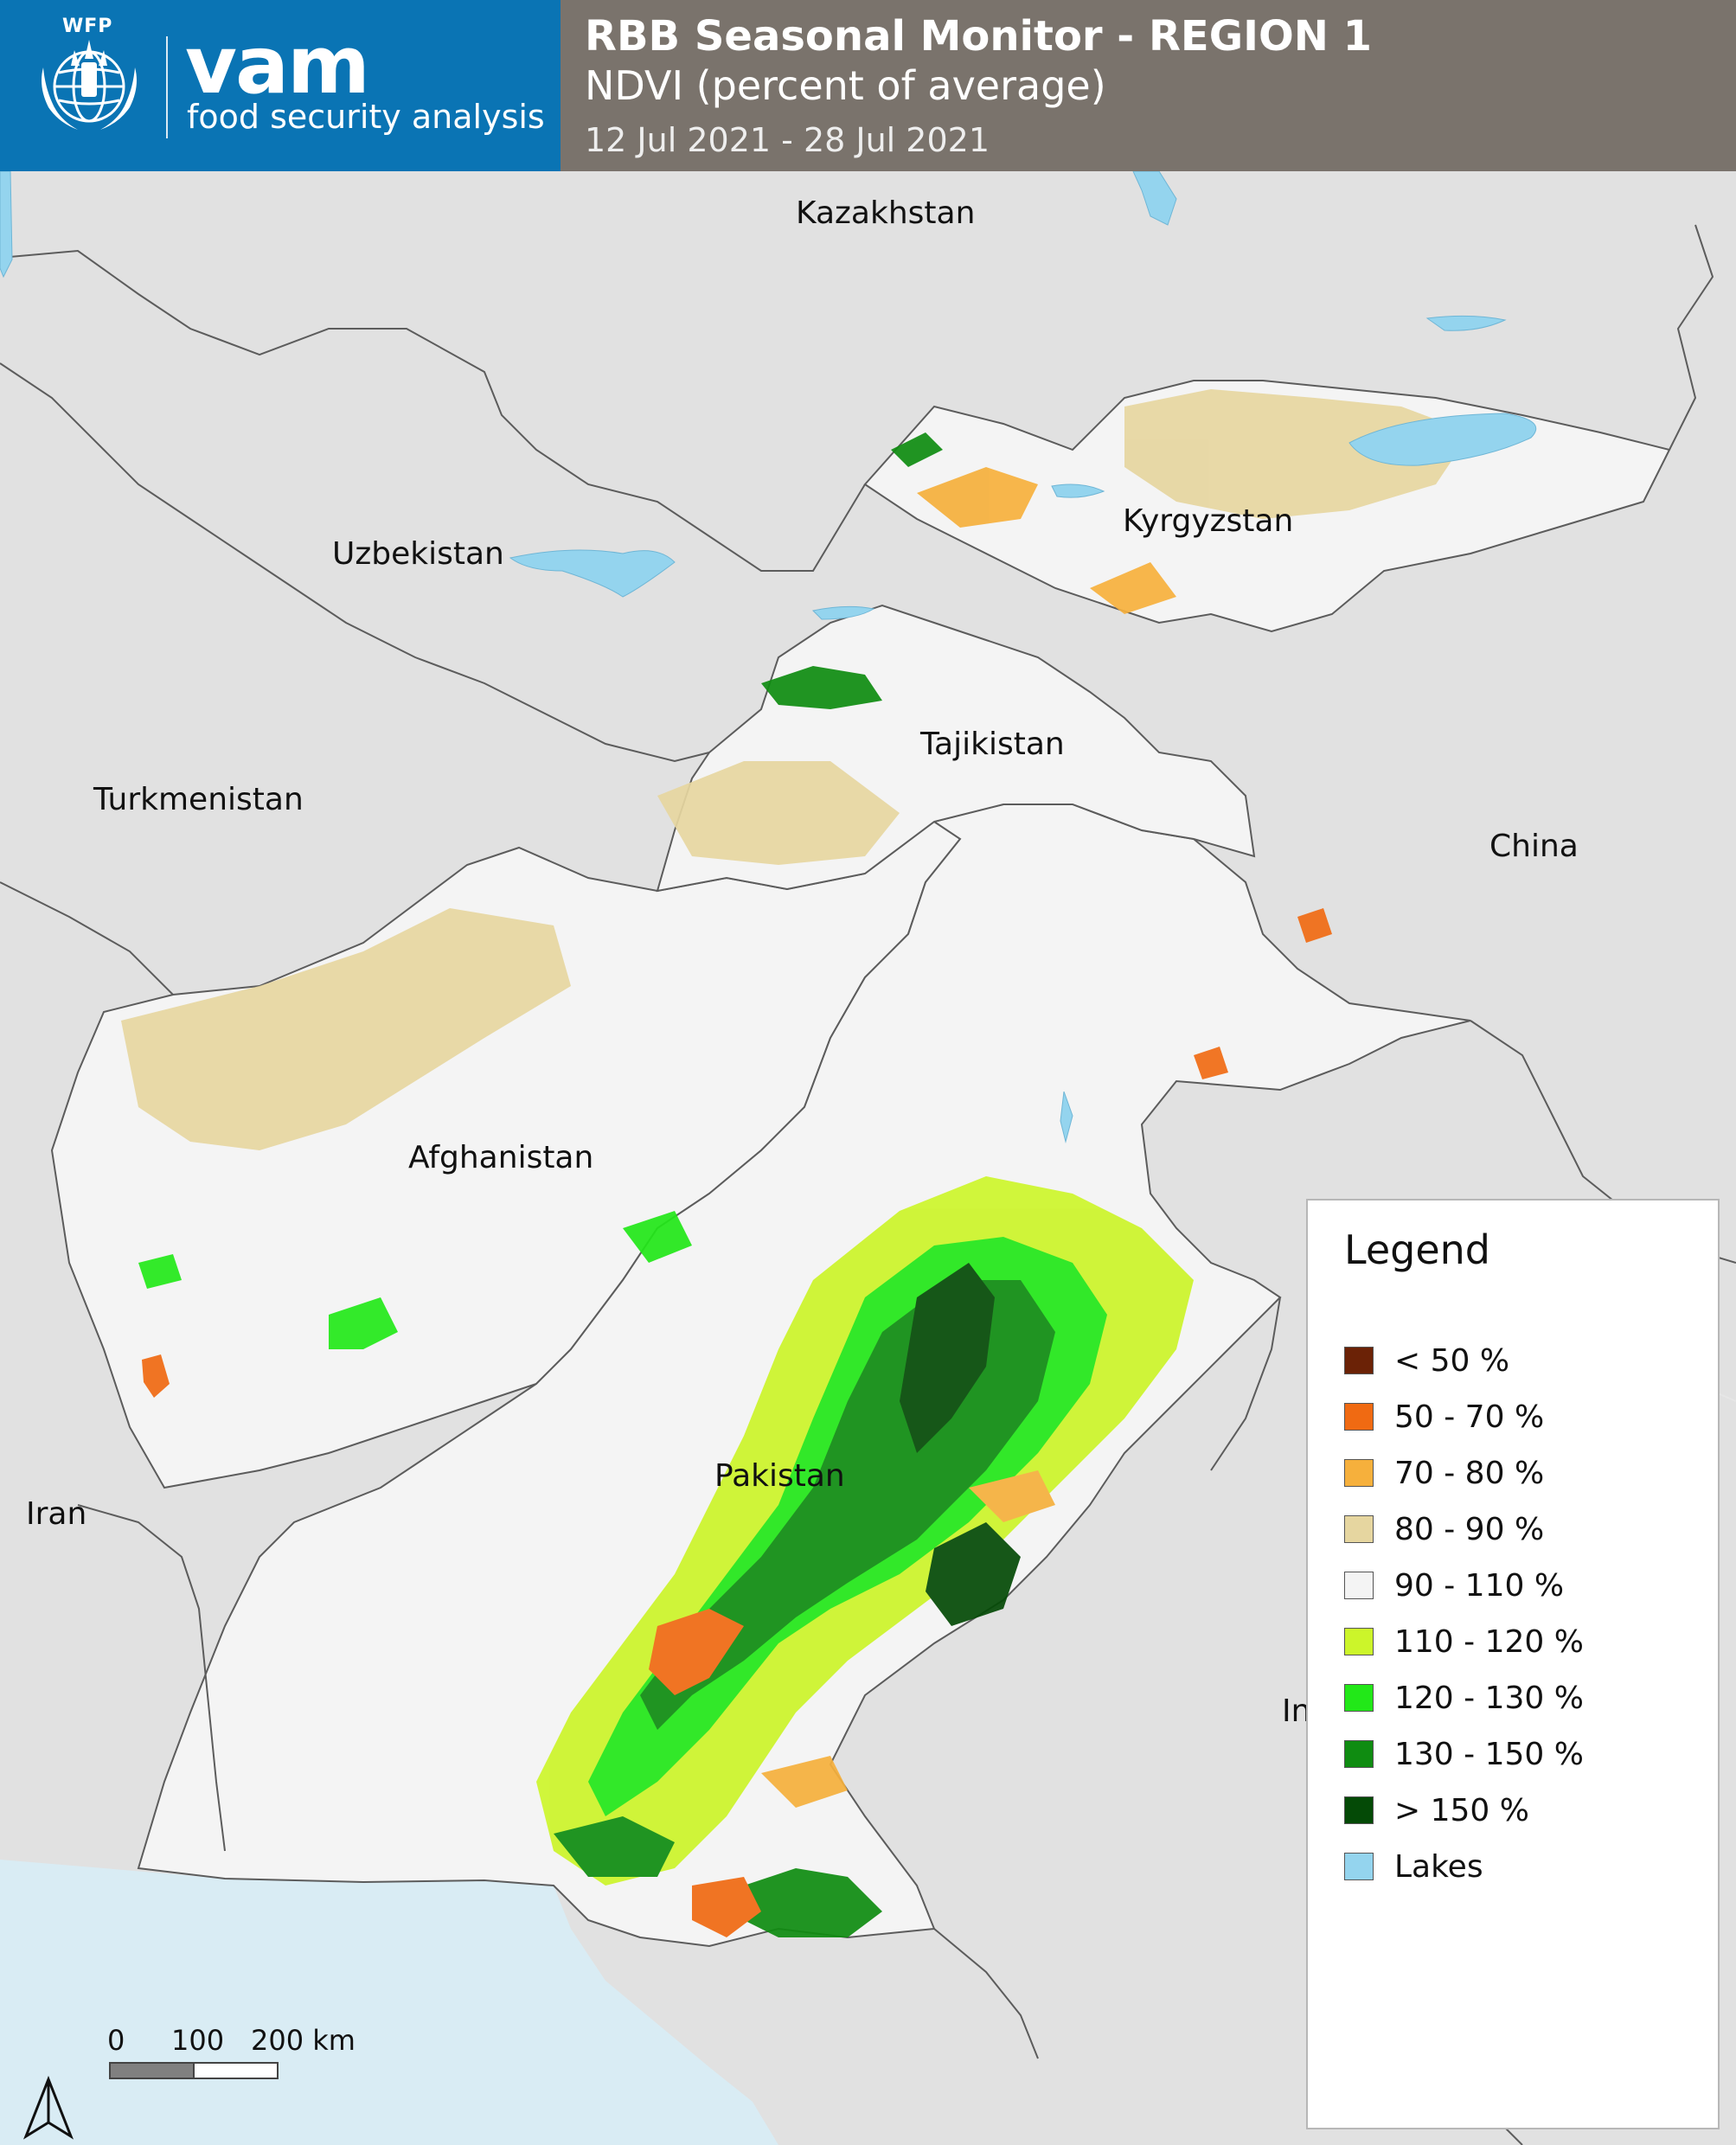 This screenshot has height=2145, width=1736. I want to click on label-afghanistan: Afghanistan, so click(501, 1157).